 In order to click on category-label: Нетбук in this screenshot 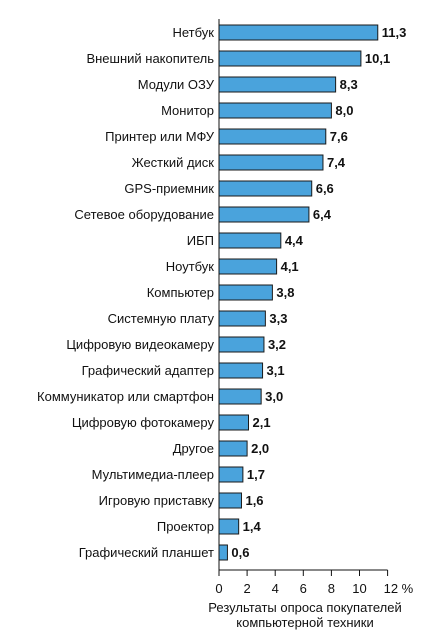, I will do `click(194, 32)`.